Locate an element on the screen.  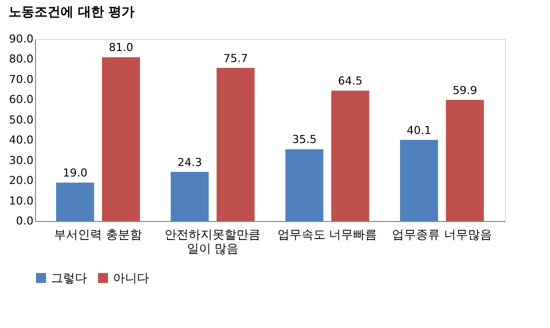
data-label: 35.5 is located at coordinates (304, 139).